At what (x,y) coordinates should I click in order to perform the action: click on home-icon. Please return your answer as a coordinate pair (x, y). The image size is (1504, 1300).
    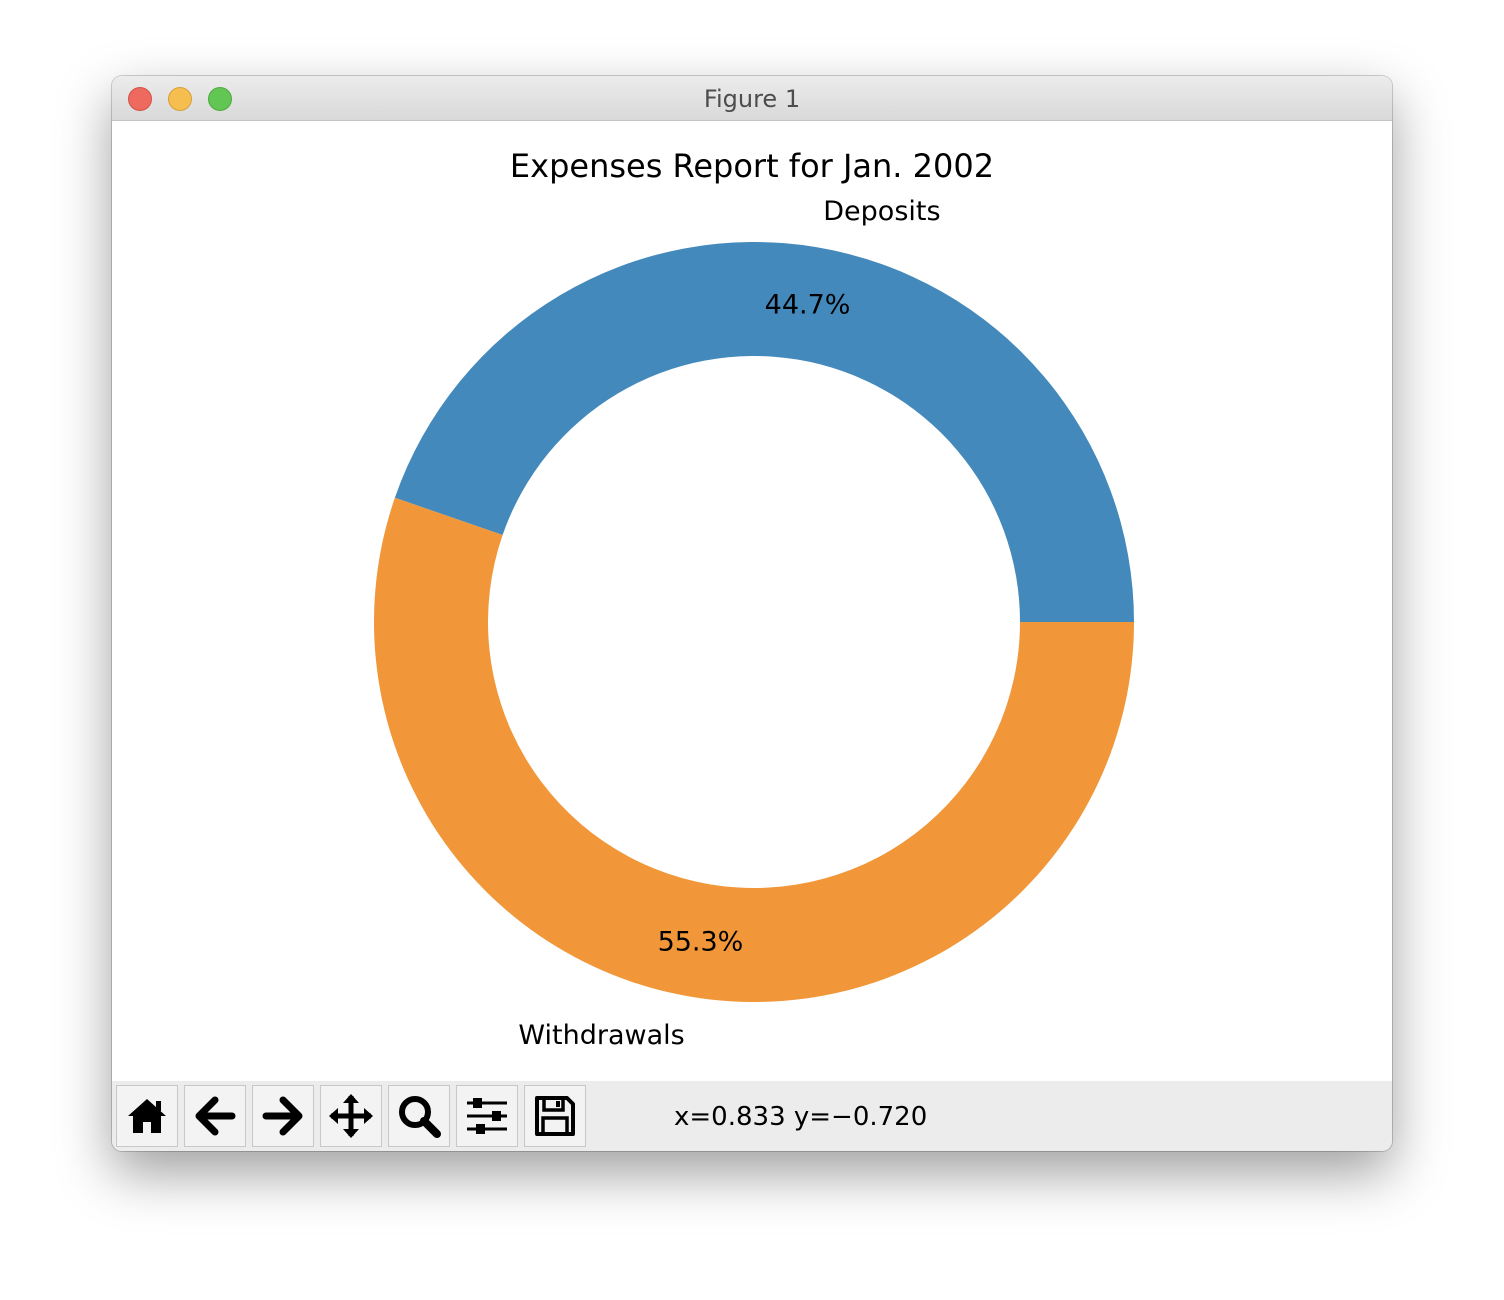
    Looking at the image, I should click on (147, 1116).